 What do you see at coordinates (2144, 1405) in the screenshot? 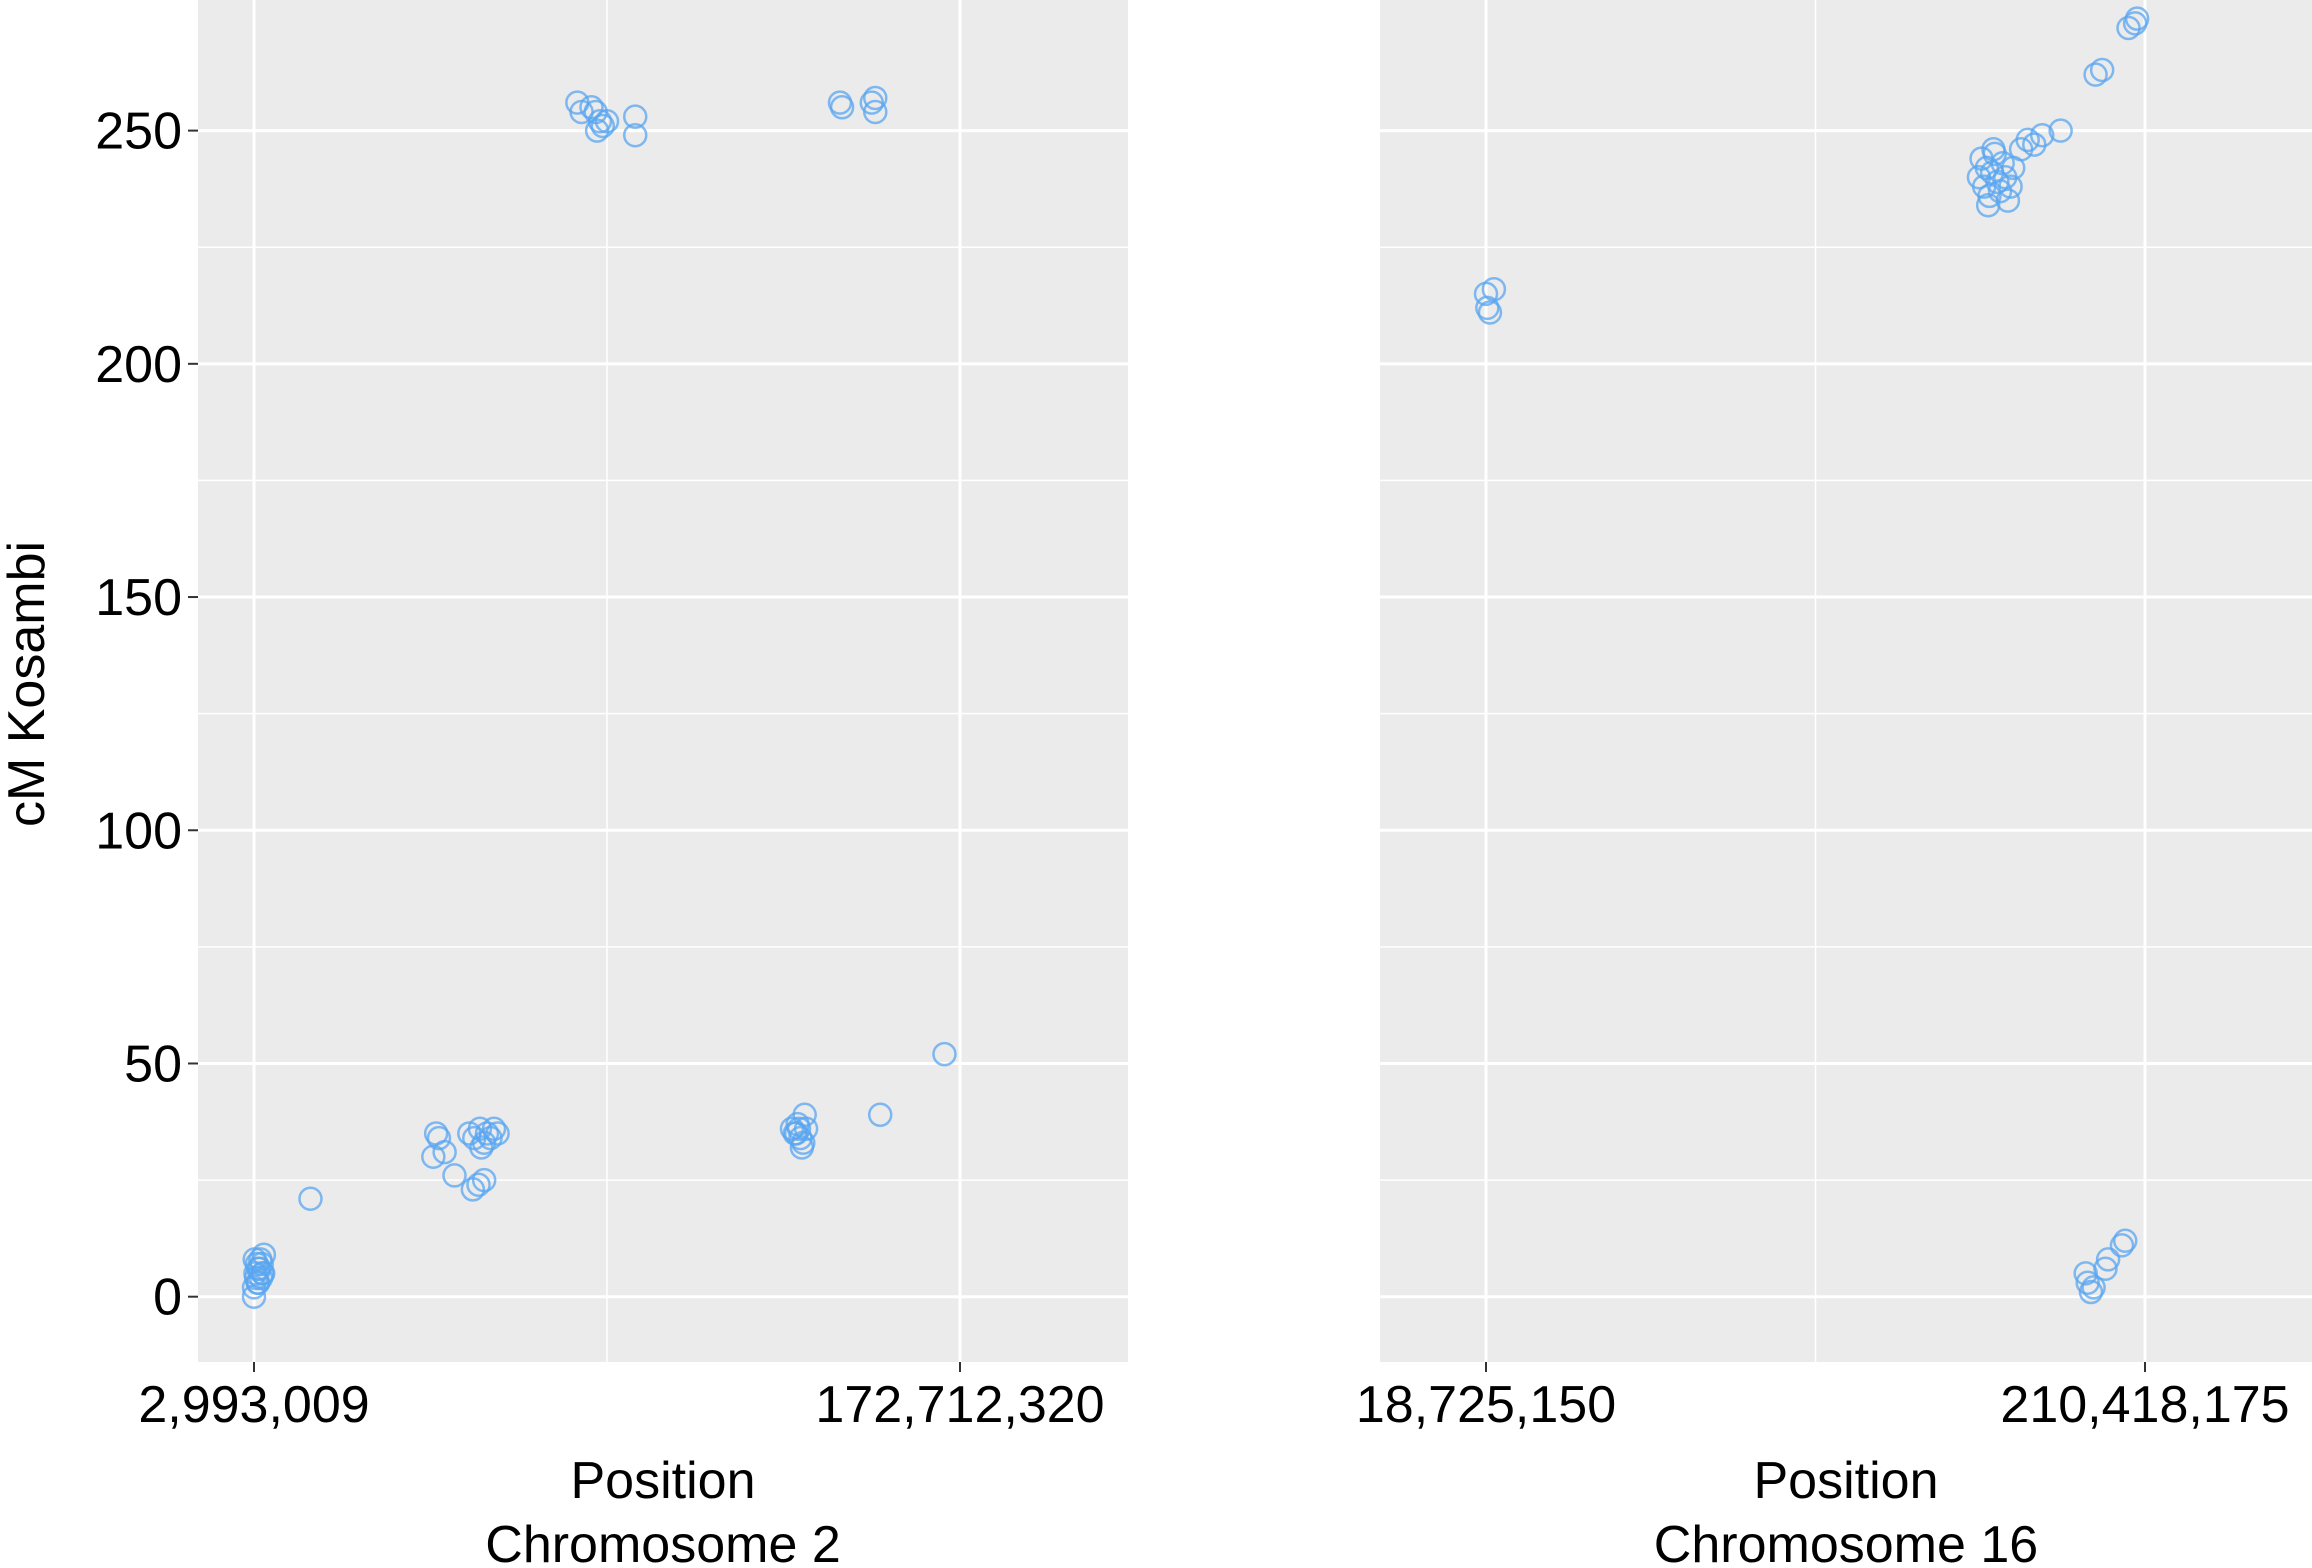
I see `x-tick-label: 210,418,175` at bounding box center [2144, 1405].